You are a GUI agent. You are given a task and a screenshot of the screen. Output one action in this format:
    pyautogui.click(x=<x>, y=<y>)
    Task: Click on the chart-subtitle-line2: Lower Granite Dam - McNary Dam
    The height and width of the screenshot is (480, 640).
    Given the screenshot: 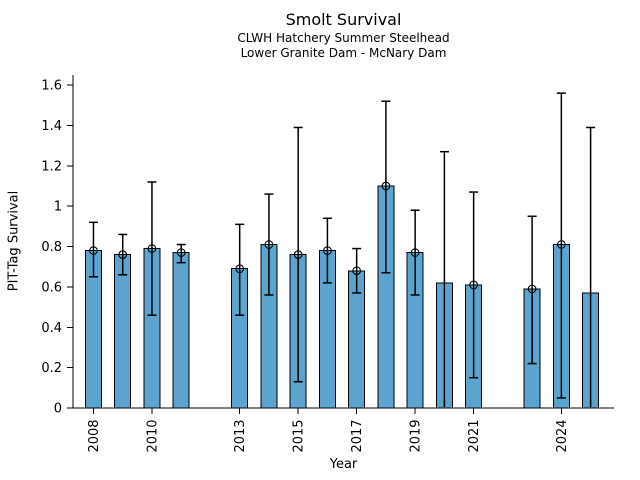 What is the action you would take?
    pyautogui.click(x=343, y=53)
    